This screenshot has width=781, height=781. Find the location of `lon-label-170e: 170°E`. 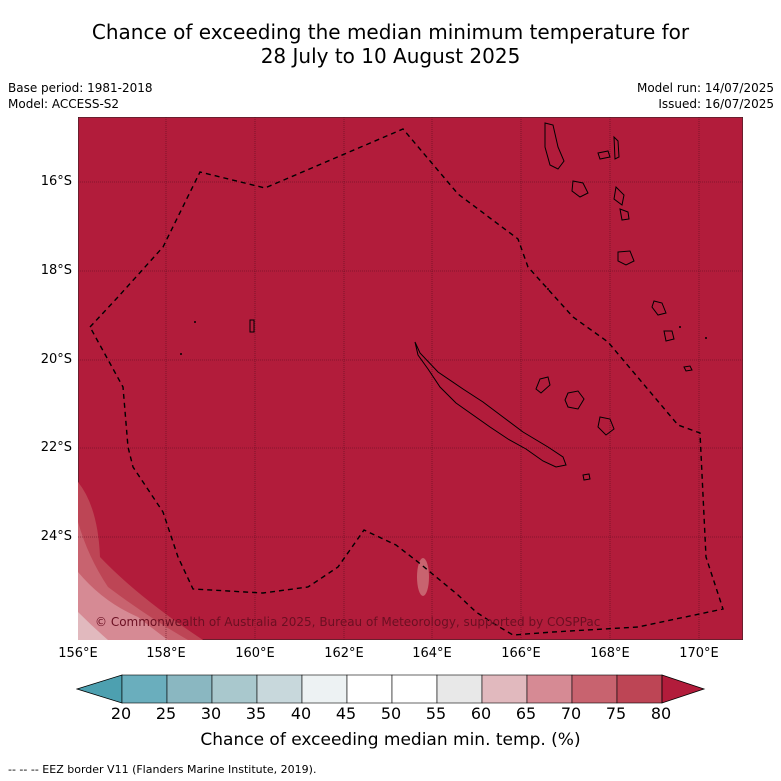

lon-label-170e: 170°E is located at coordinates (699, 653).